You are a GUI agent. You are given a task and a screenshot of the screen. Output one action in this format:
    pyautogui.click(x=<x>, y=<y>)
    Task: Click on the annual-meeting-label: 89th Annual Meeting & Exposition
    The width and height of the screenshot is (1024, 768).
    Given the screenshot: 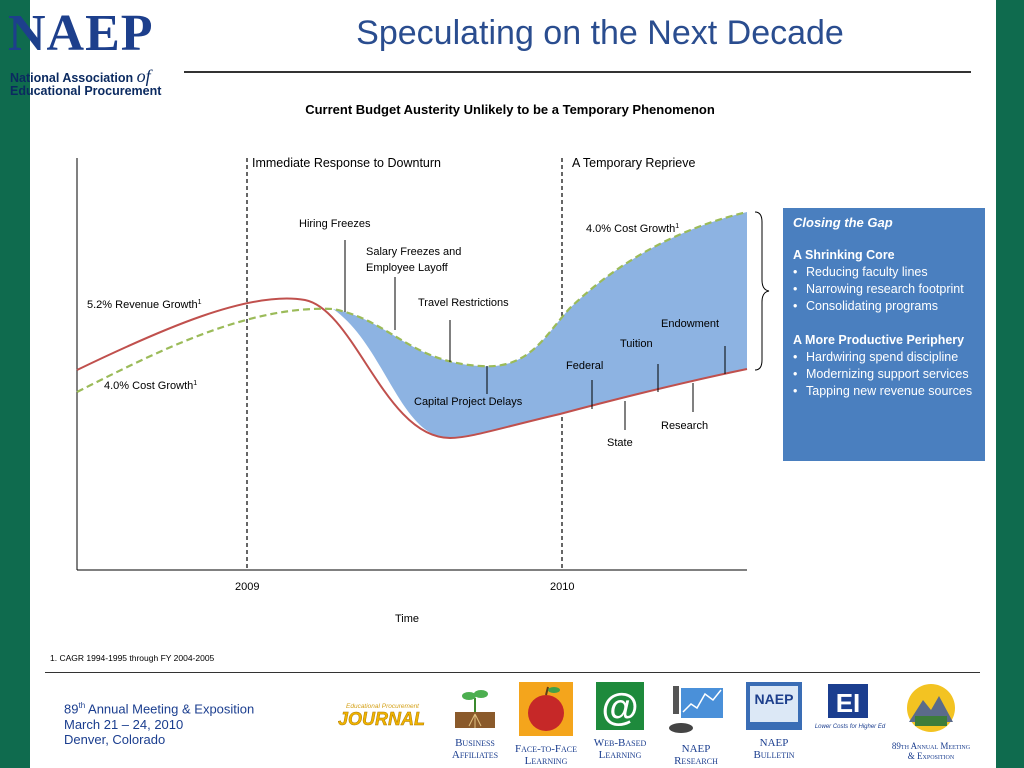 What is the action you would take?
    pyautogui.click(x=931, y=751)
    